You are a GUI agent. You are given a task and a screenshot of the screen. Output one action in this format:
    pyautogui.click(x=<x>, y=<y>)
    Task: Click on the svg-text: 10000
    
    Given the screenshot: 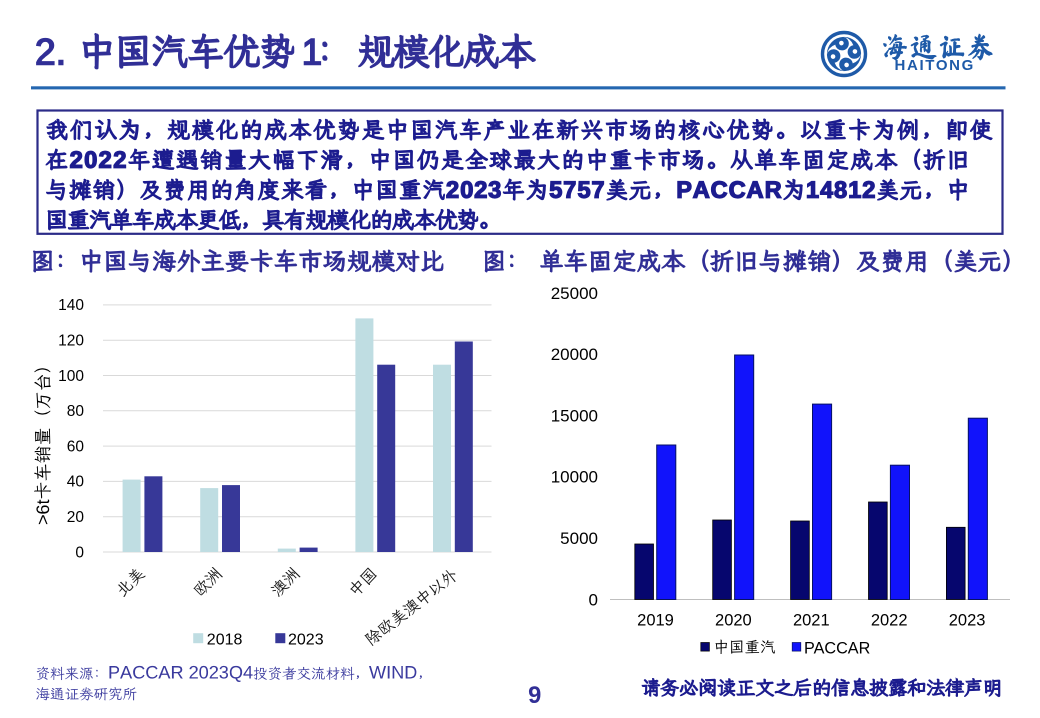 What is the action you would take?
    pyautogui.click(x=574, y=477)
    